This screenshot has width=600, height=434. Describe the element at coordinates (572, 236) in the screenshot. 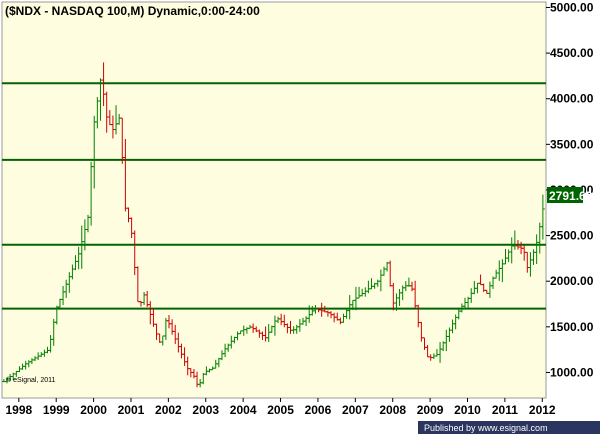

I see `y-tick-label: 2500.00` at that location.